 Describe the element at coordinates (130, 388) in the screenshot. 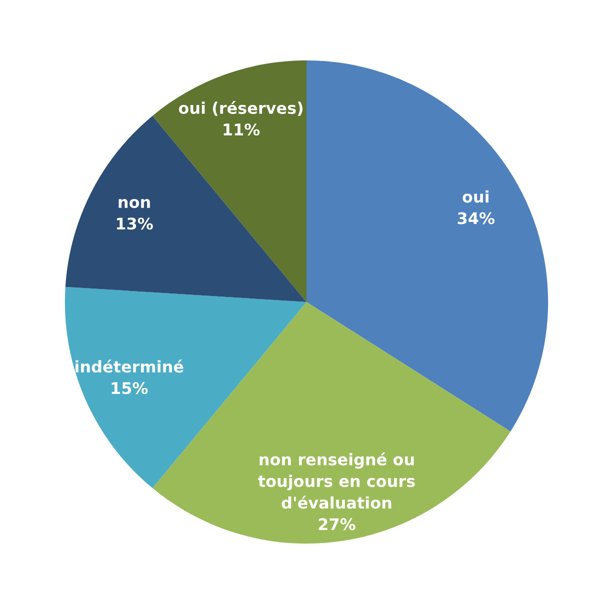

I see `data-label: 15%` at that location.